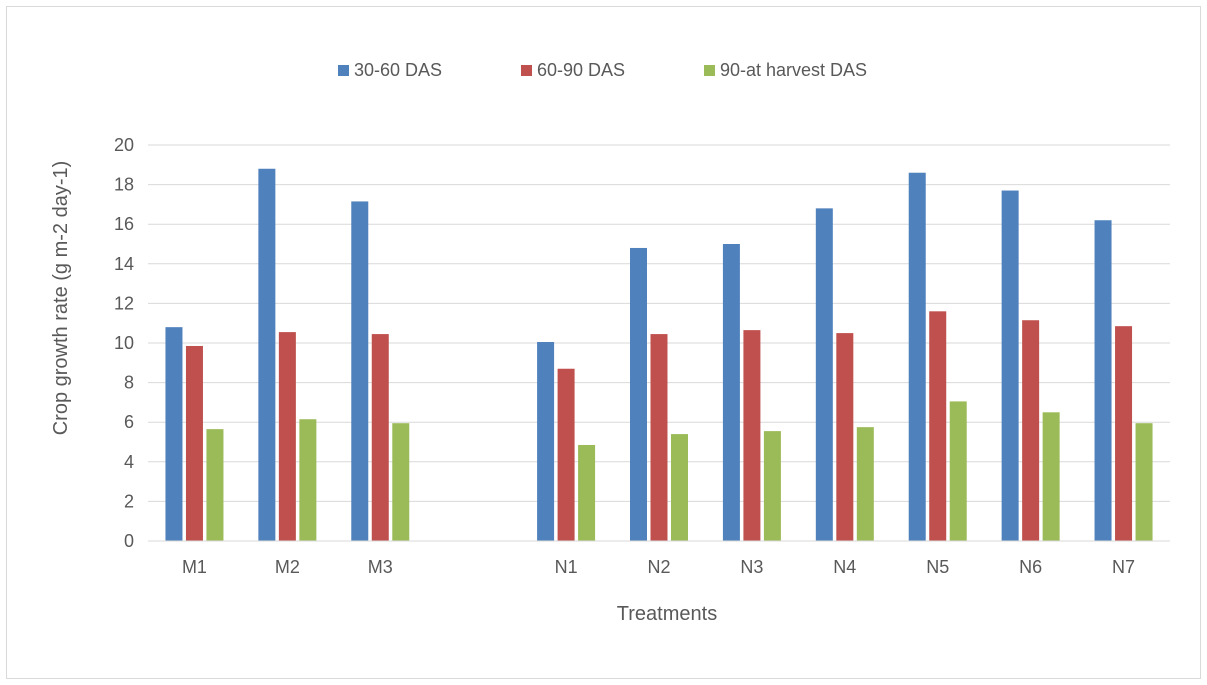 This screenshot has height=685, width=1207. What do you see at coordinates (658, 567) in the screenshot?
I see `x-tick-label: N2` at bounding box center [658, 567].